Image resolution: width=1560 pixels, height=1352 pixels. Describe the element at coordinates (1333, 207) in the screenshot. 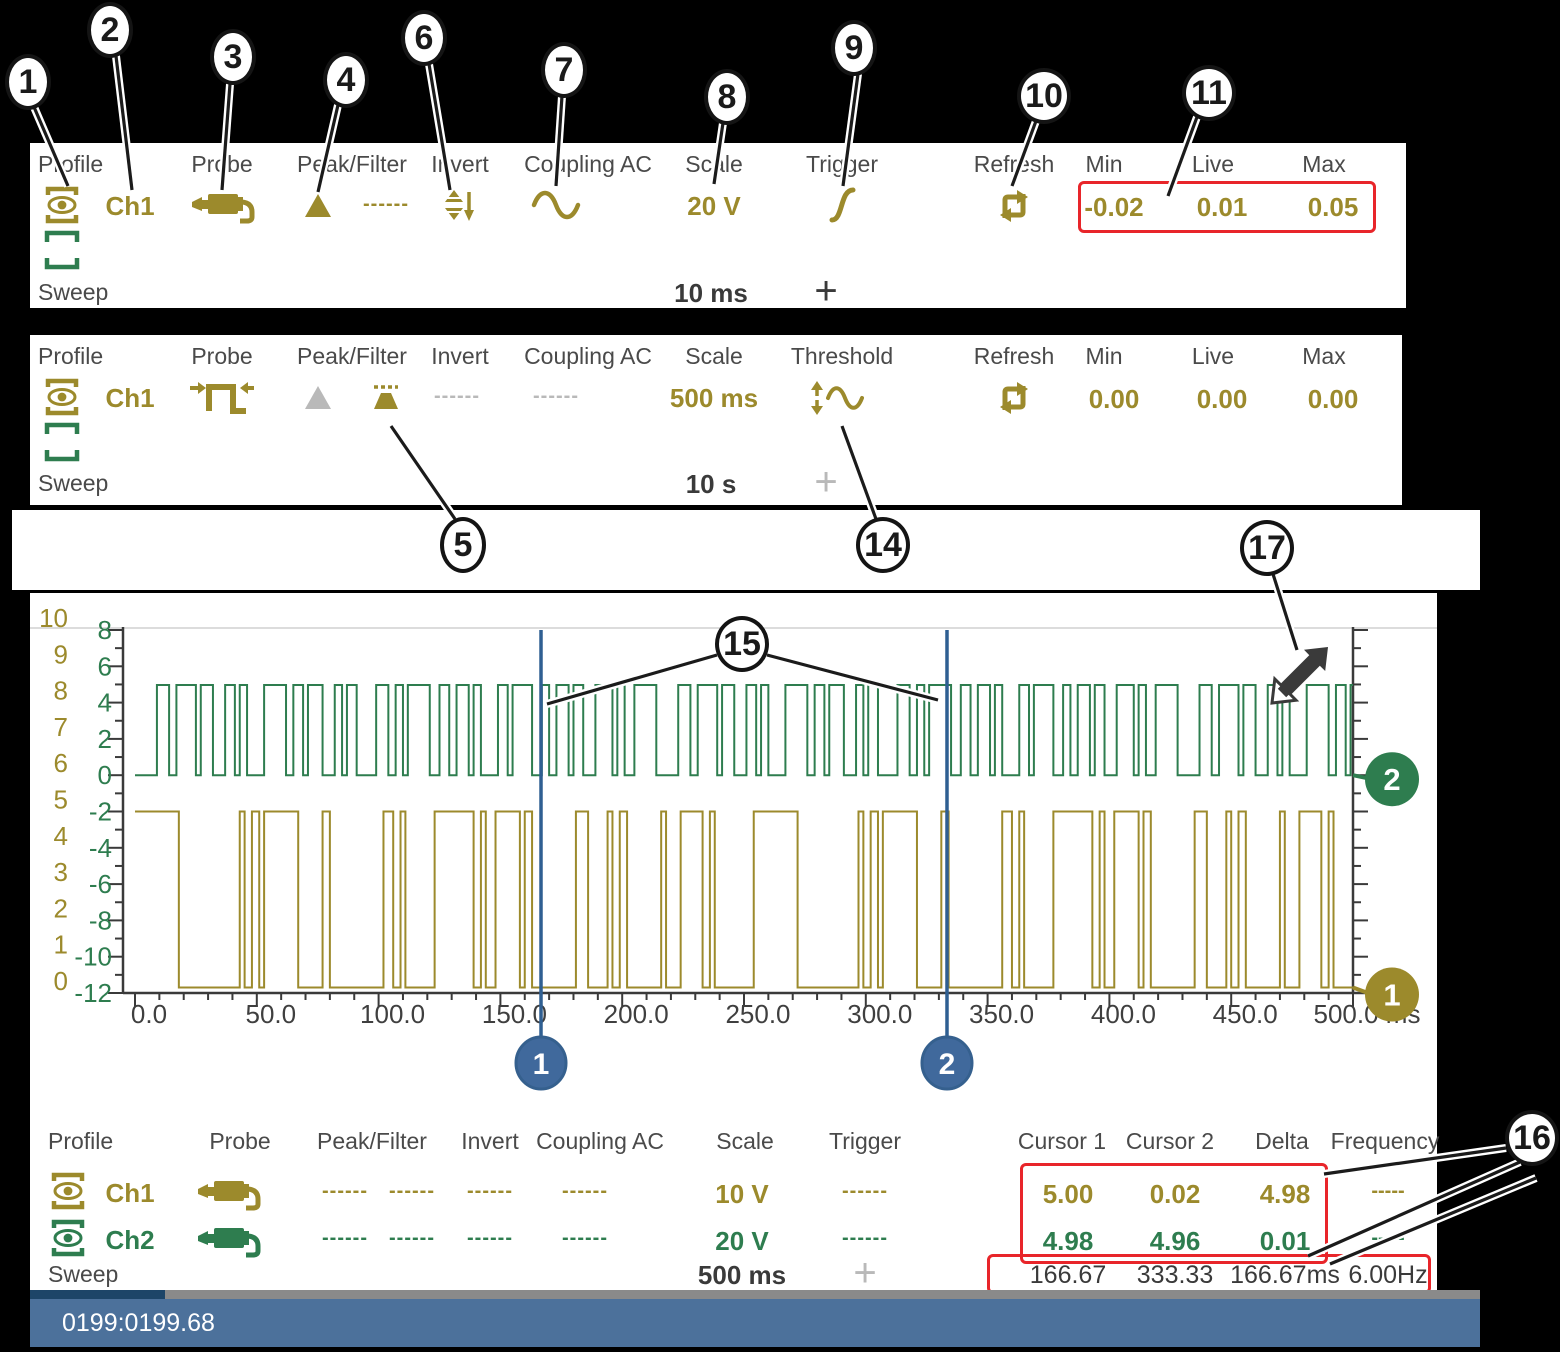

I see `max-value: 0.05` at that location.